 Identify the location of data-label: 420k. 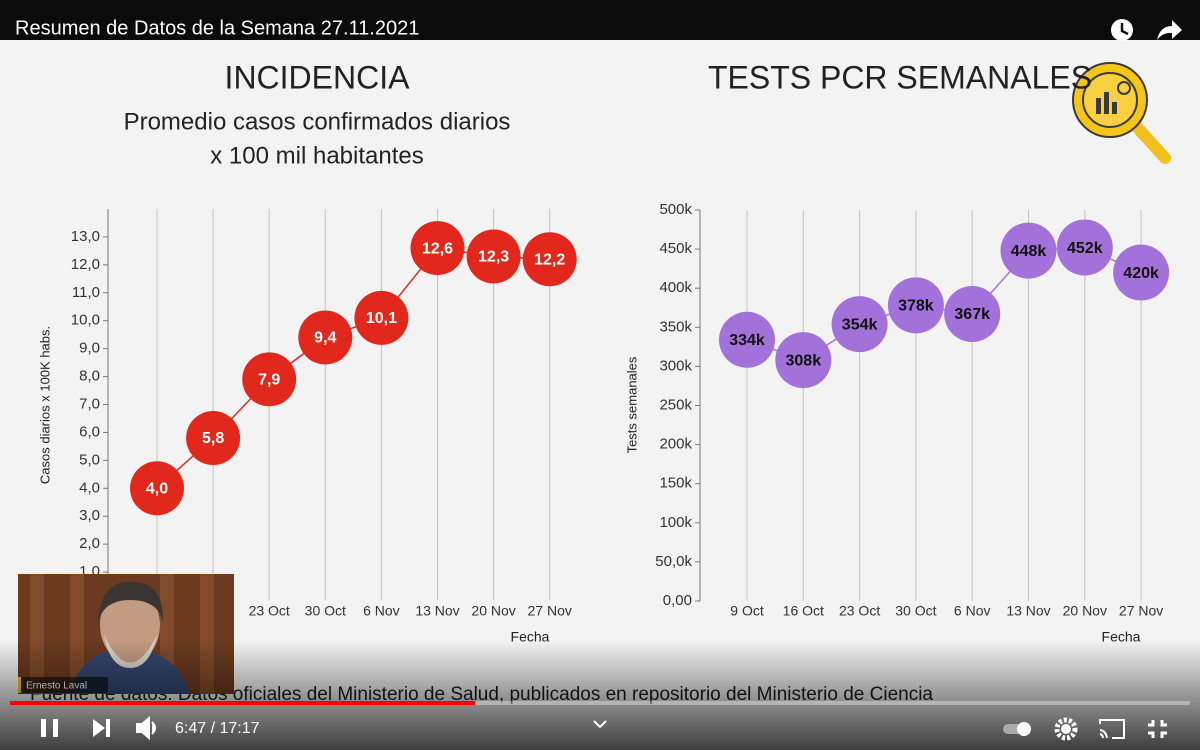
(1141, 273).